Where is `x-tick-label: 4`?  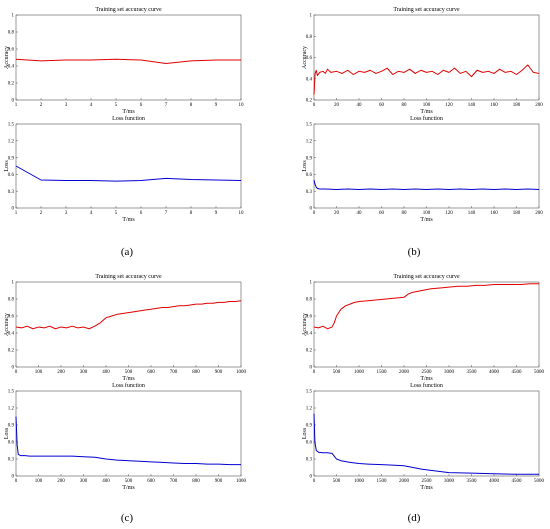
x-tick-label: 4 is located at coordinates (91, 213).